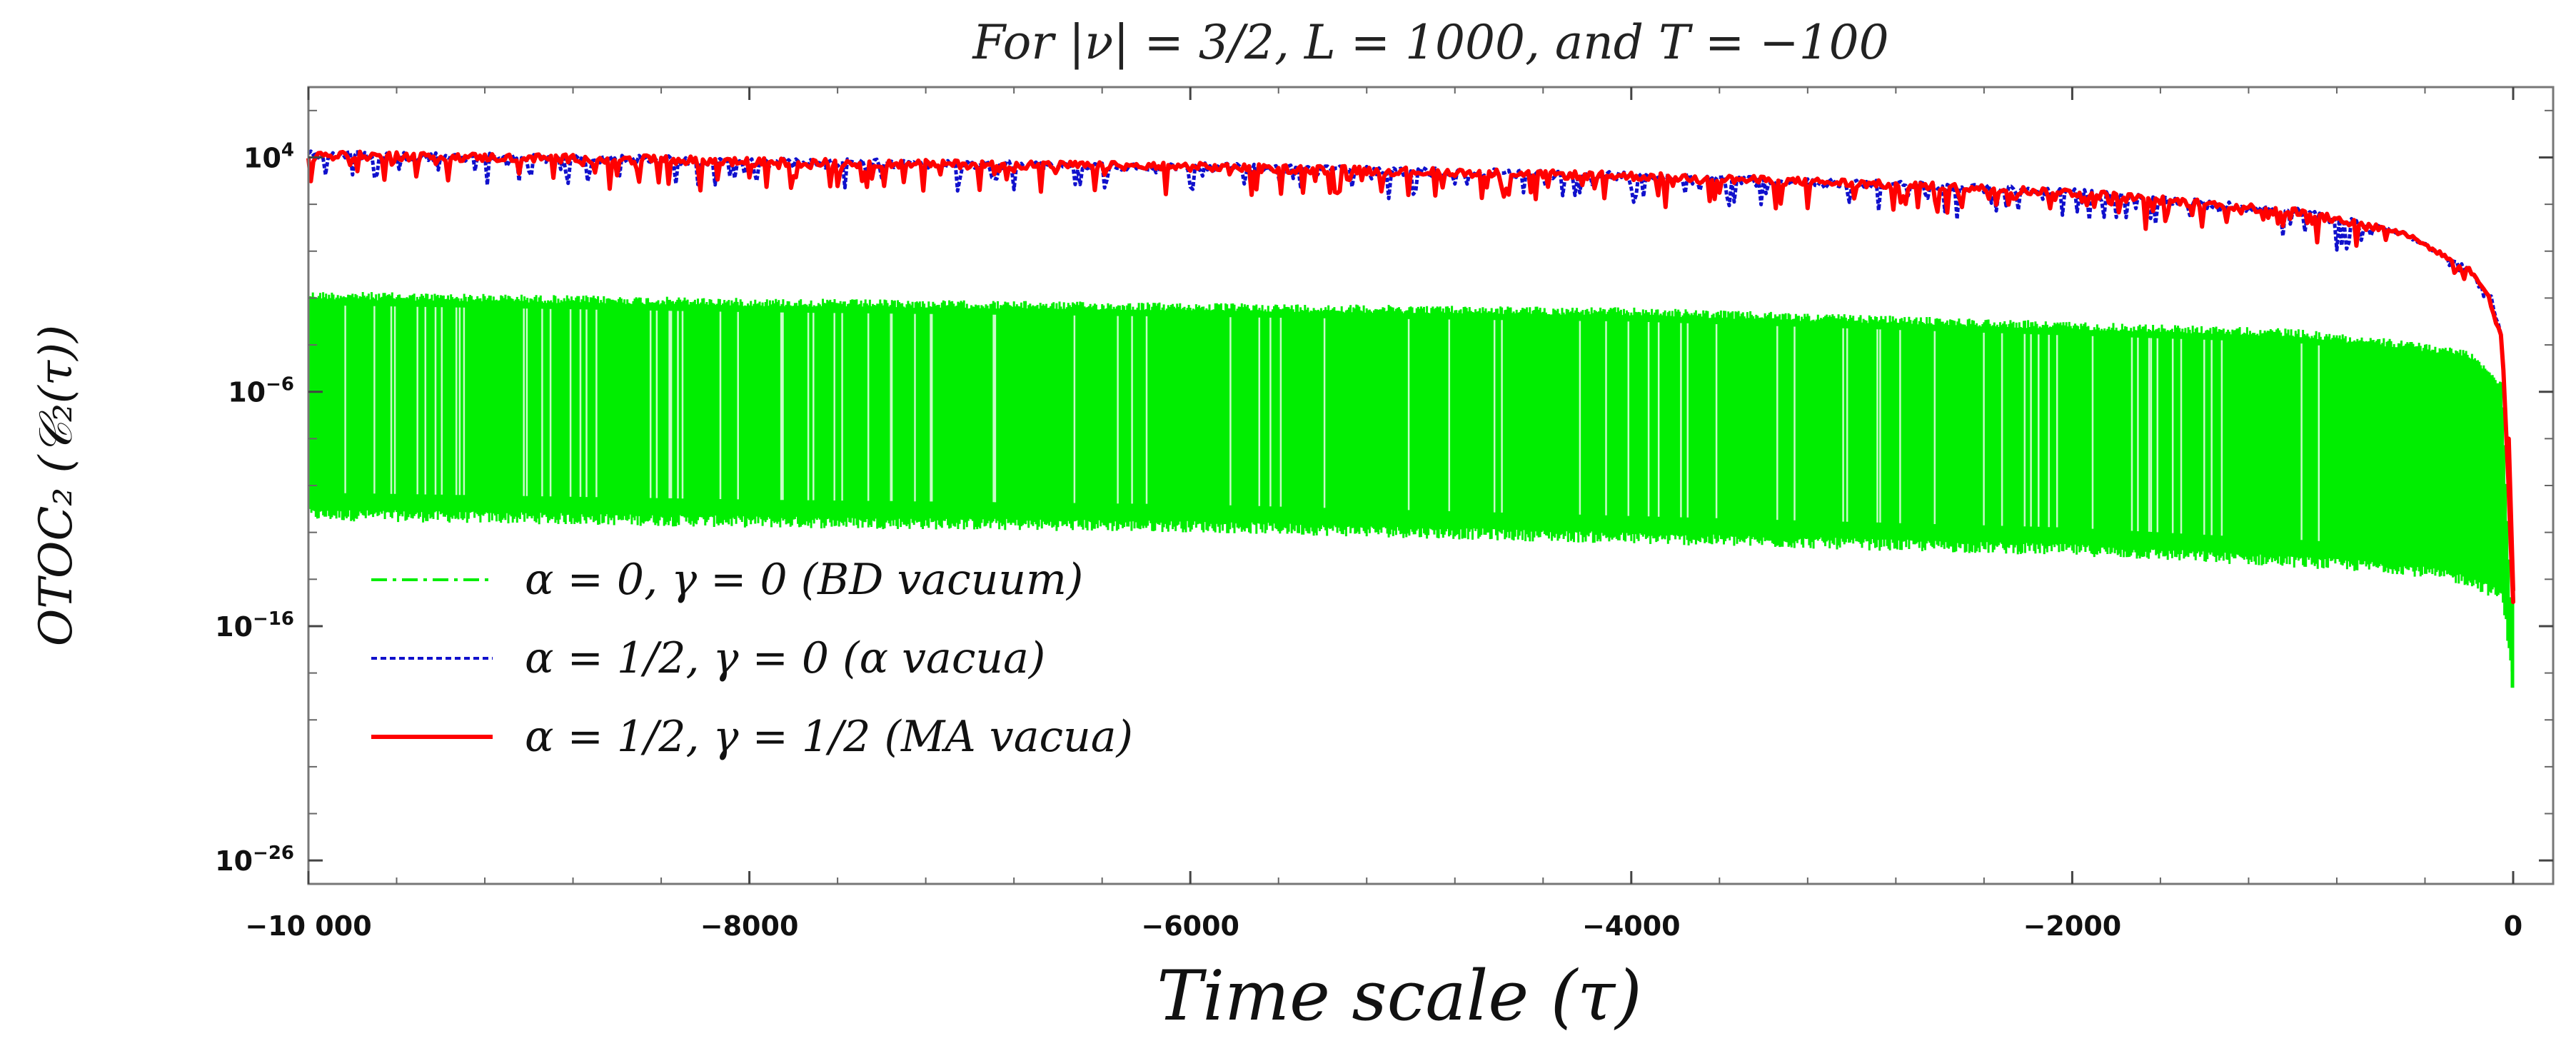  Describe the element at coordinates (804, 580) in the screenshot. I see `legend-label: α = 0, γ = 0 (BD vacuum)` at that location.